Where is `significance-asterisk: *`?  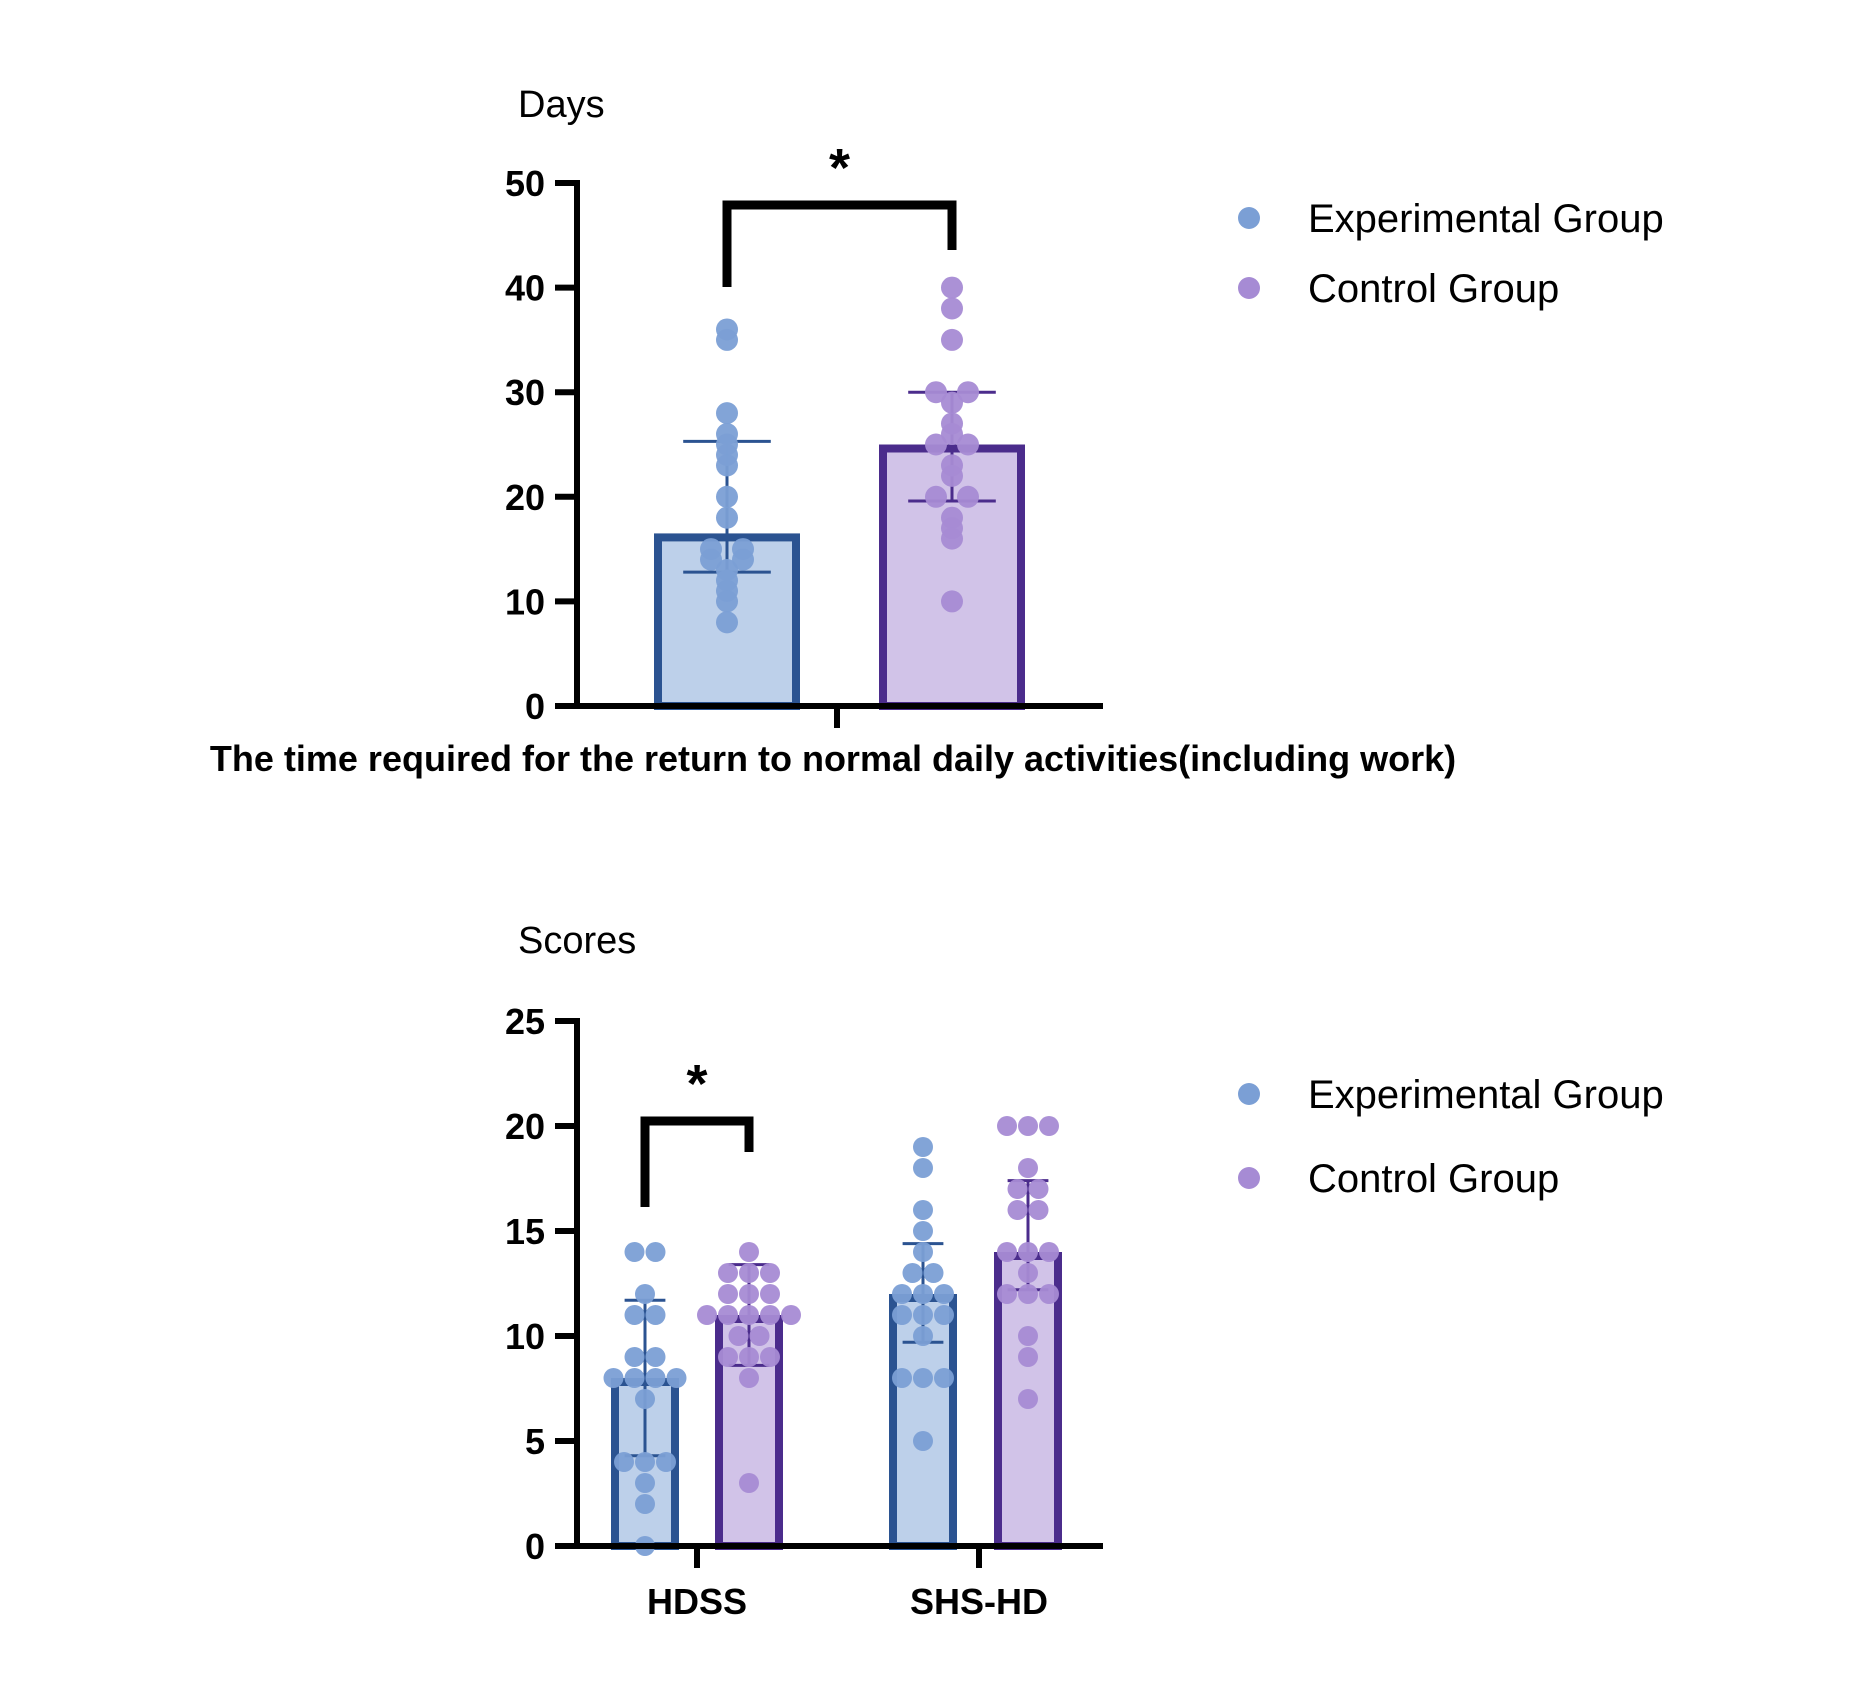
significance-asterisk: * is located at coordinates (696, 1084).